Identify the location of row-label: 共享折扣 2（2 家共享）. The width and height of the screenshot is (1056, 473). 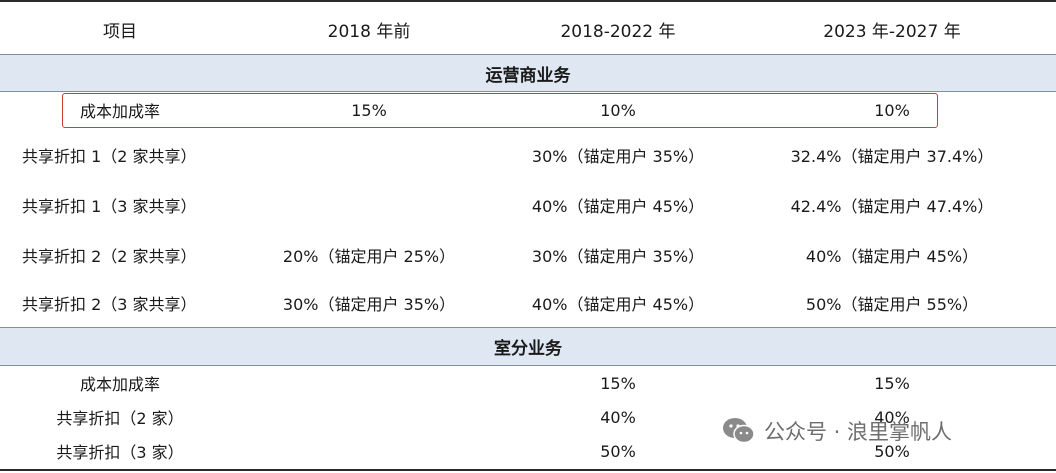
(109, 256).